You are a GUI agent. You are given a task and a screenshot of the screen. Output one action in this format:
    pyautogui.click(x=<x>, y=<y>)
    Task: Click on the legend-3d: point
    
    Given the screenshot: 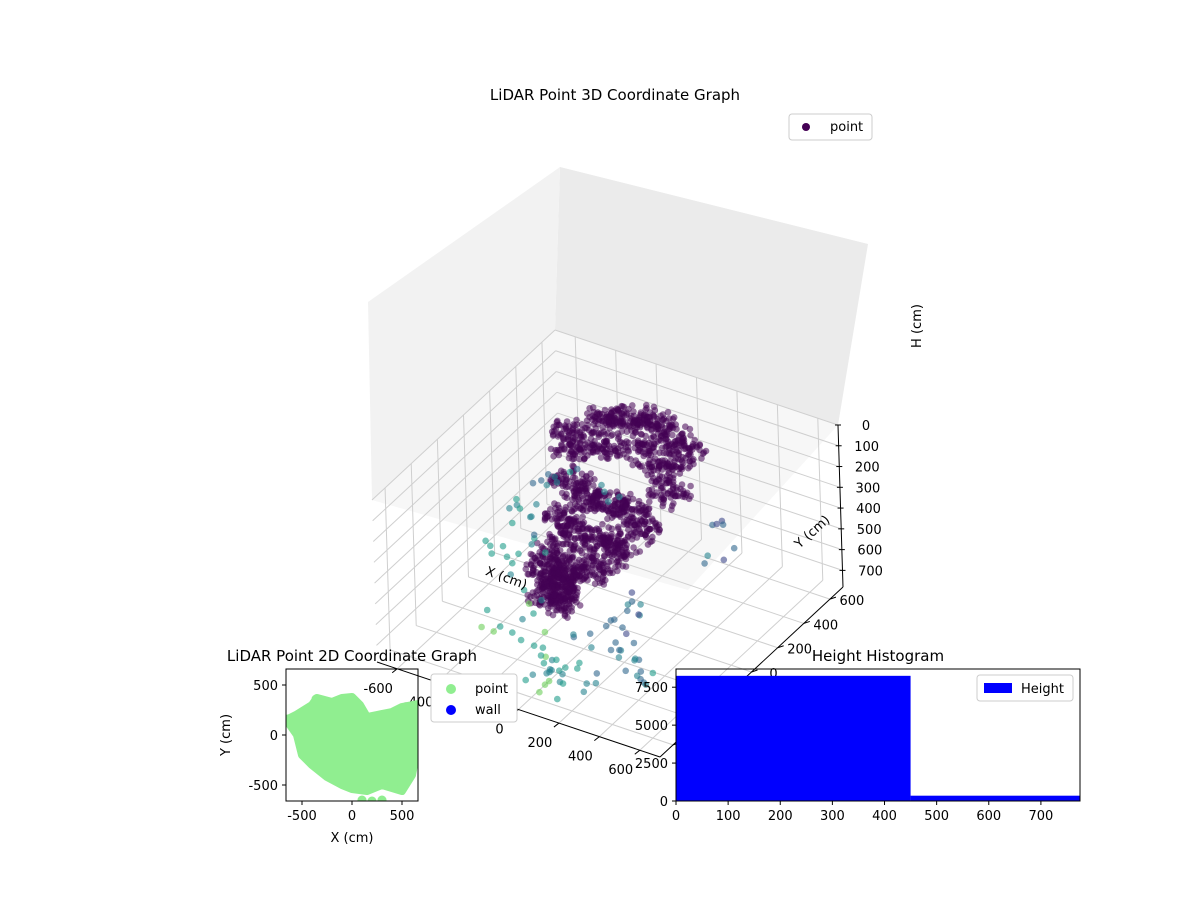 What is the action you would take?
    pyautogui.click(x=830, y=127)
    